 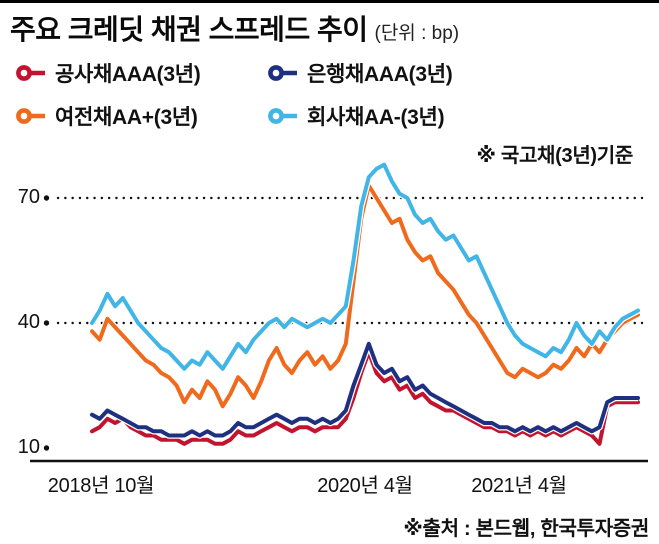 What do you see at coordinates (365, 389) in the screenshot?
I see `series-line-eunhaengchae-aaa` at bounding box center [365, 389].